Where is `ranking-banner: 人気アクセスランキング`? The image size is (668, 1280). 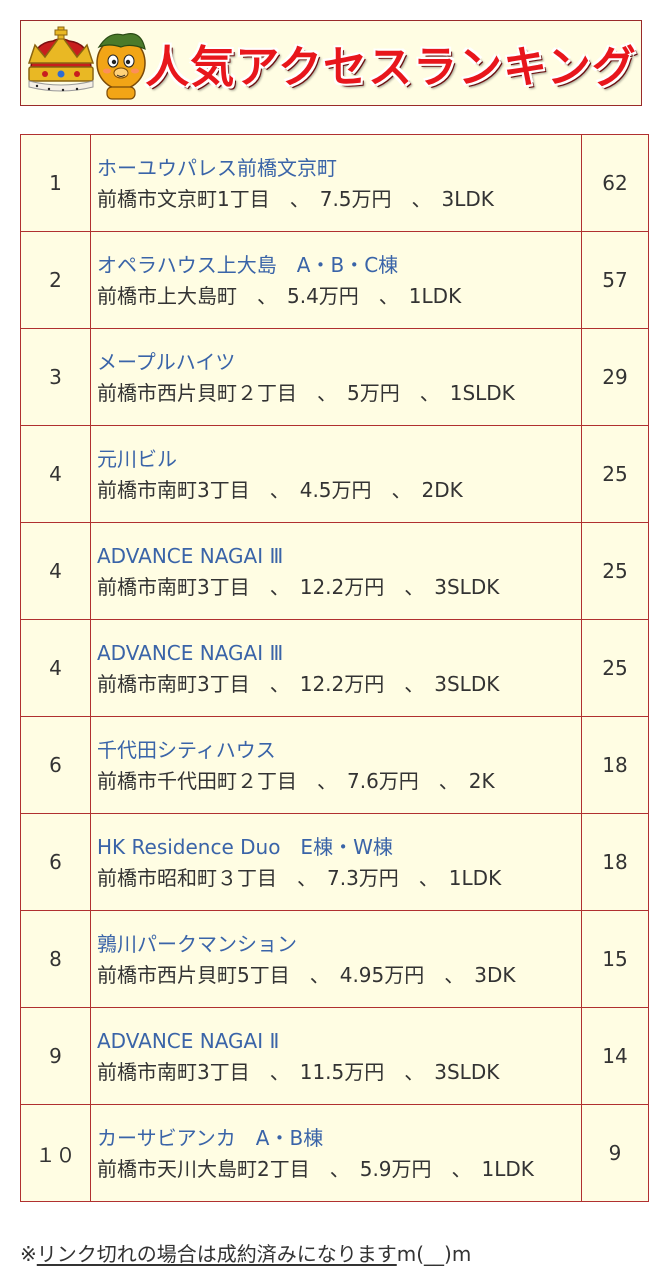
ranking-banner: 人気アクセスランキング is located at coordinates (331, 63).